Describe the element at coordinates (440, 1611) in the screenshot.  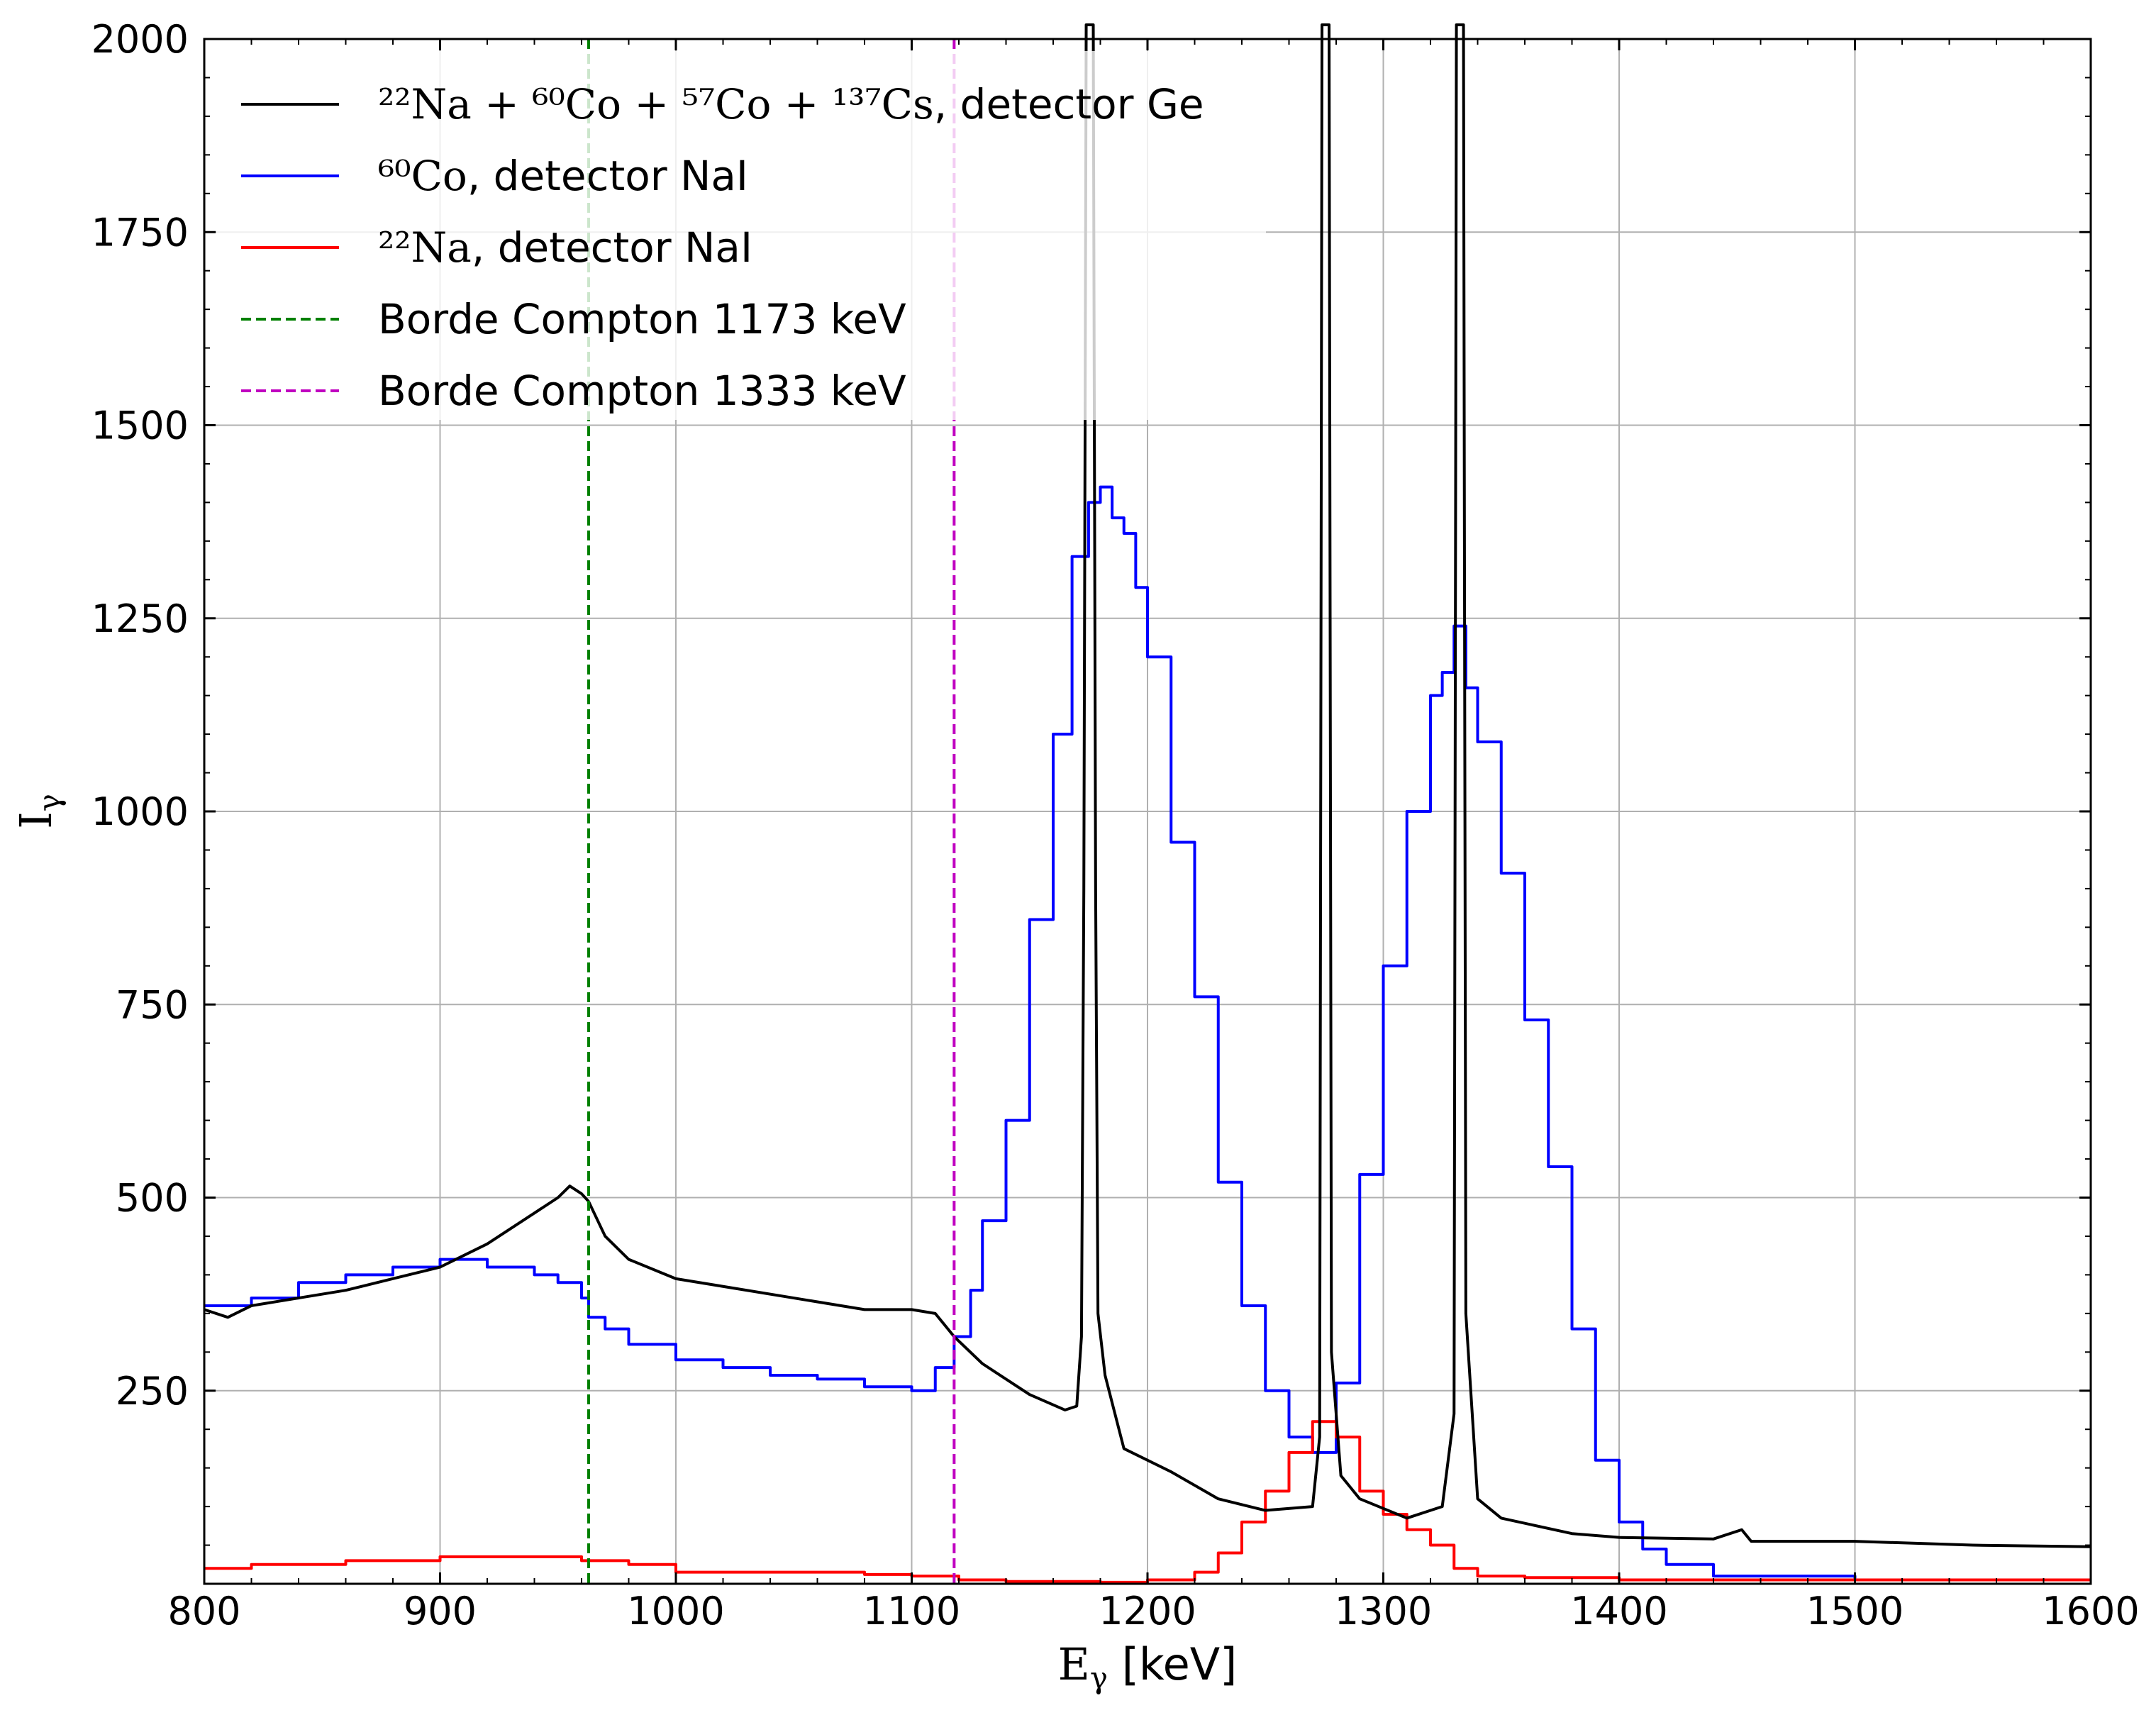
I see `x-tick-label: 900` at that location.